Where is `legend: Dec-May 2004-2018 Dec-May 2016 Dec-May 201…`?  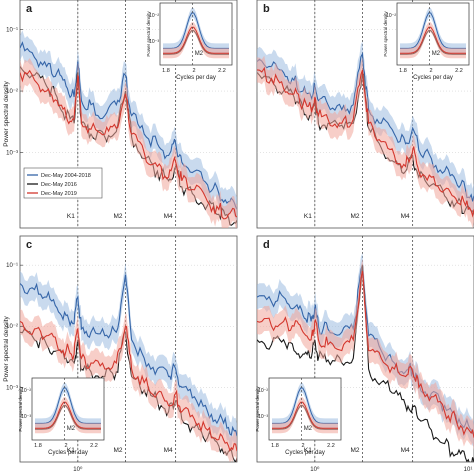
legend: Dec-May 2004-2018 Dec-May 2016 Dec-May 201… is located at coordinates (63, 183).